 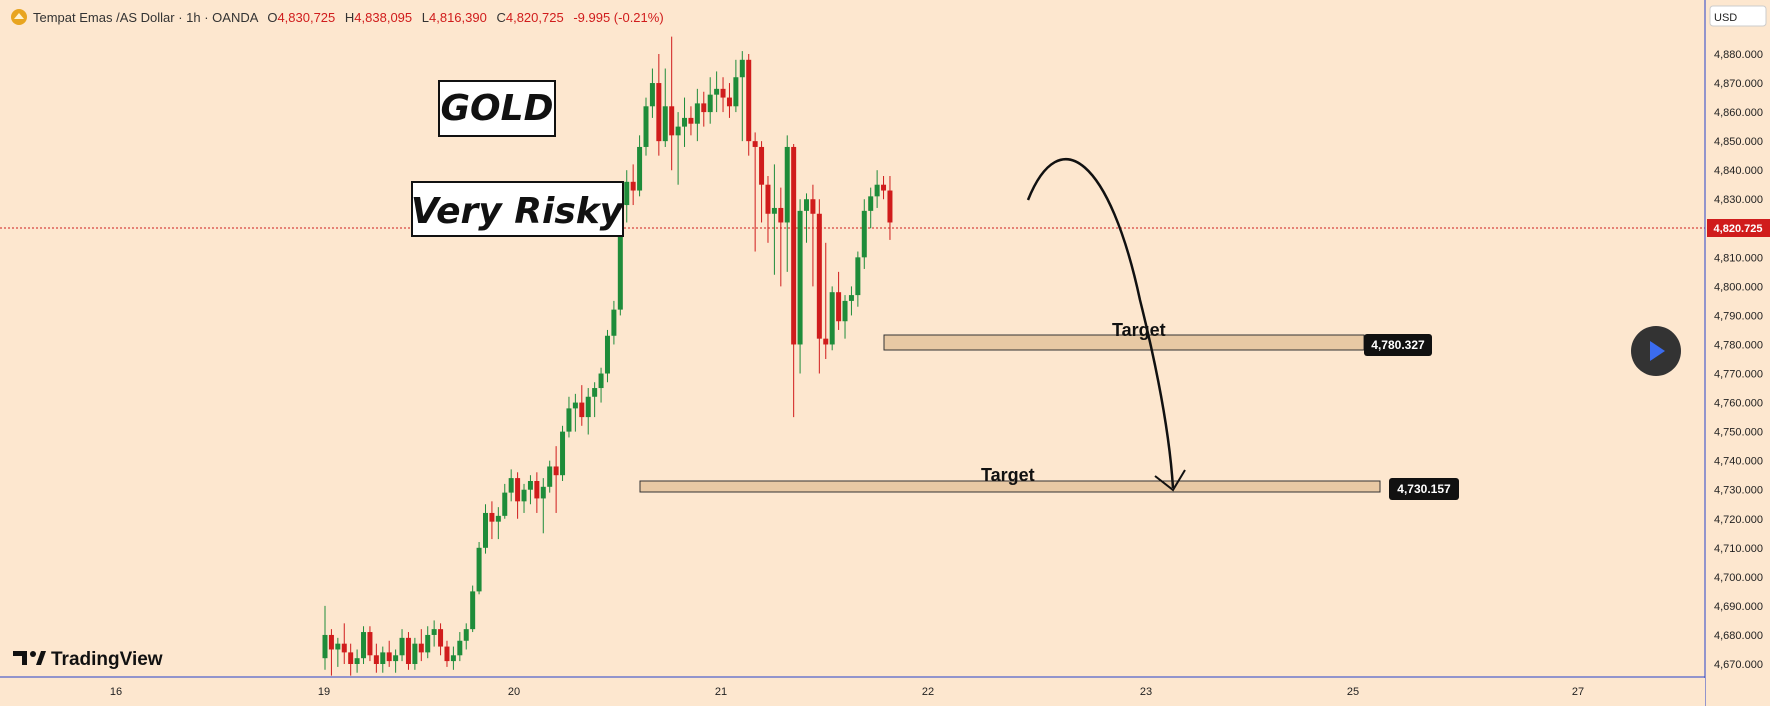 I want to click on time-tick: 20, so click(x=514, y=692).